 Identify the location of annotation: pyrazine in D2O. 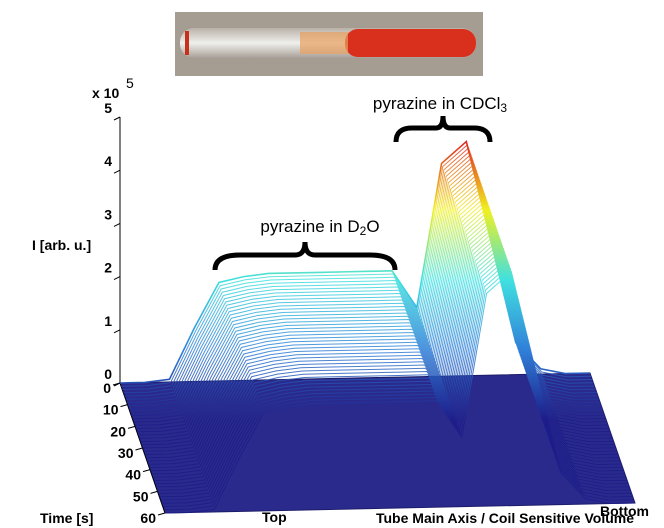
(319, 227).